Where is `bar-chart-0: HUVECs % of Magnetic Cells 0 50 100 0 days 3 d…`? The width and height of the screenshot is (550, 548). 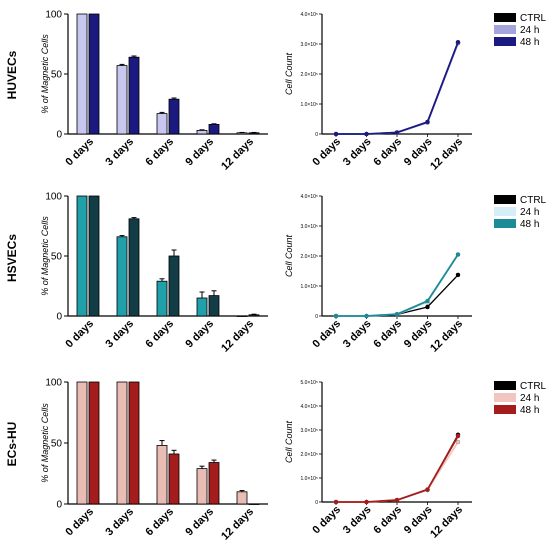 bar-chart-0: HUVECs % of Magnetic Cells 0 50 100 0 days 3 d… is located at coordinates (136, 91).